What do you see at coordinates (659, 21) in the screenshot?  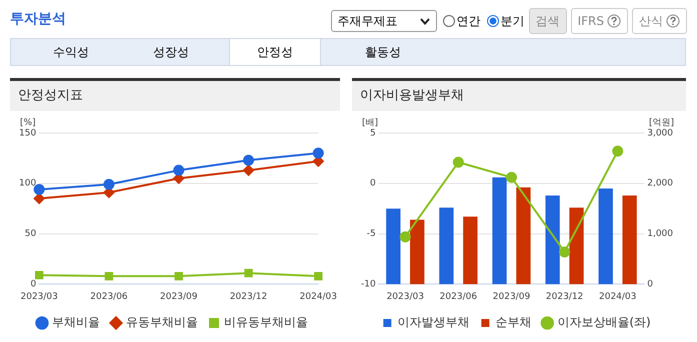 I see `text: 산식` at bounding box center [659, 21].